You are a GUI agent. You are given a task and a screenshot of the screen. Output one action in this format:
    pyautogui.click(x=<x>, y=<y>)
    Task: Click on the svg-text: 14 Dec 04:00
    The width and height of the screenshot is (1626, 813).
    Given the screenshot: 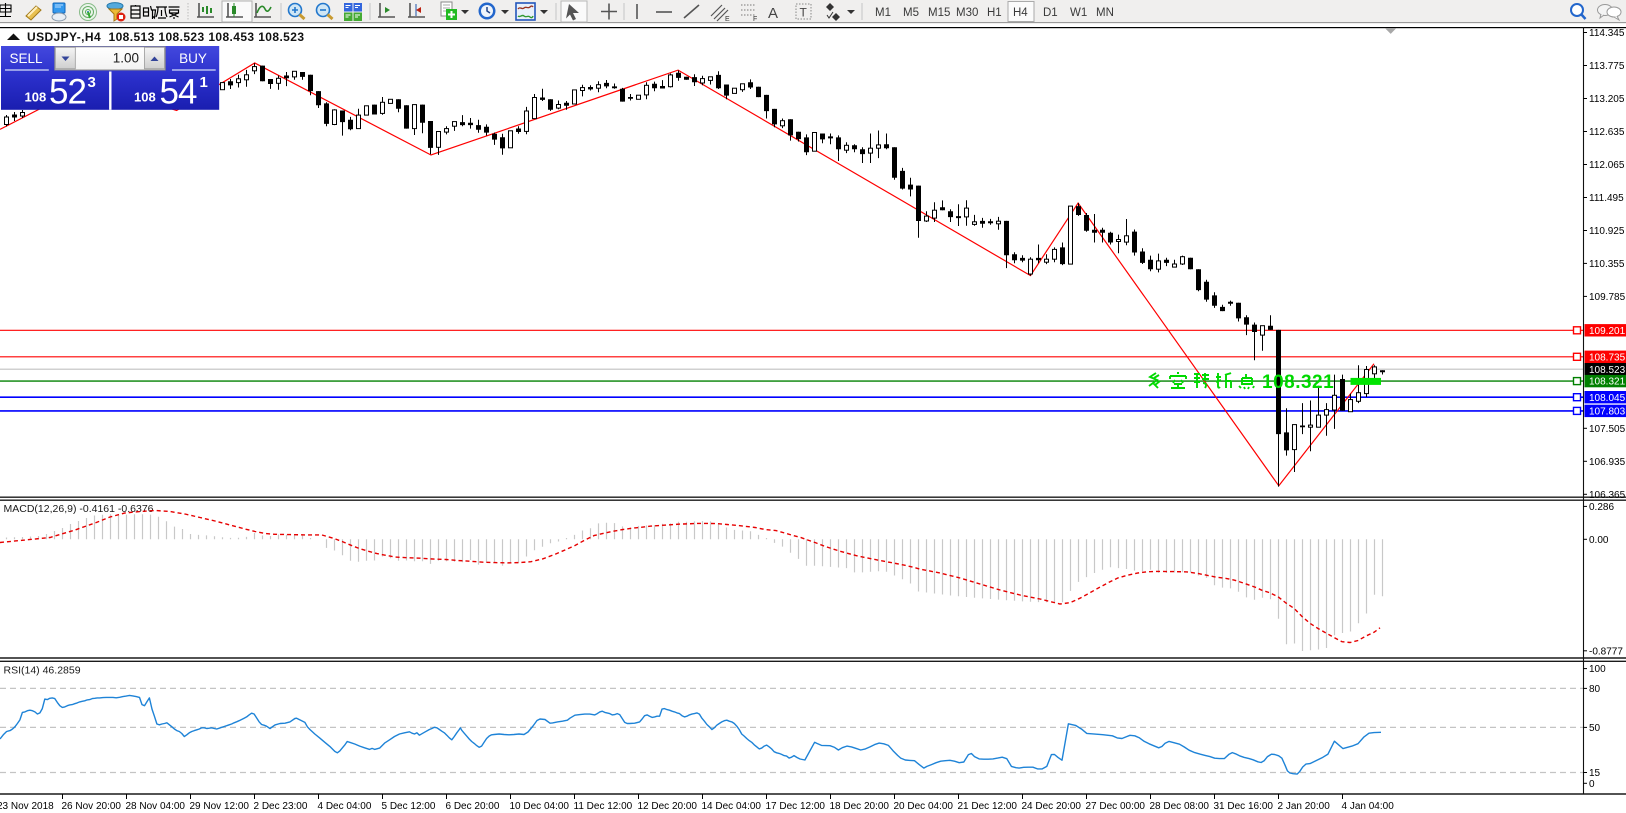 What is the action you would take?
    pyautogui.click(x=732, y=806)
    